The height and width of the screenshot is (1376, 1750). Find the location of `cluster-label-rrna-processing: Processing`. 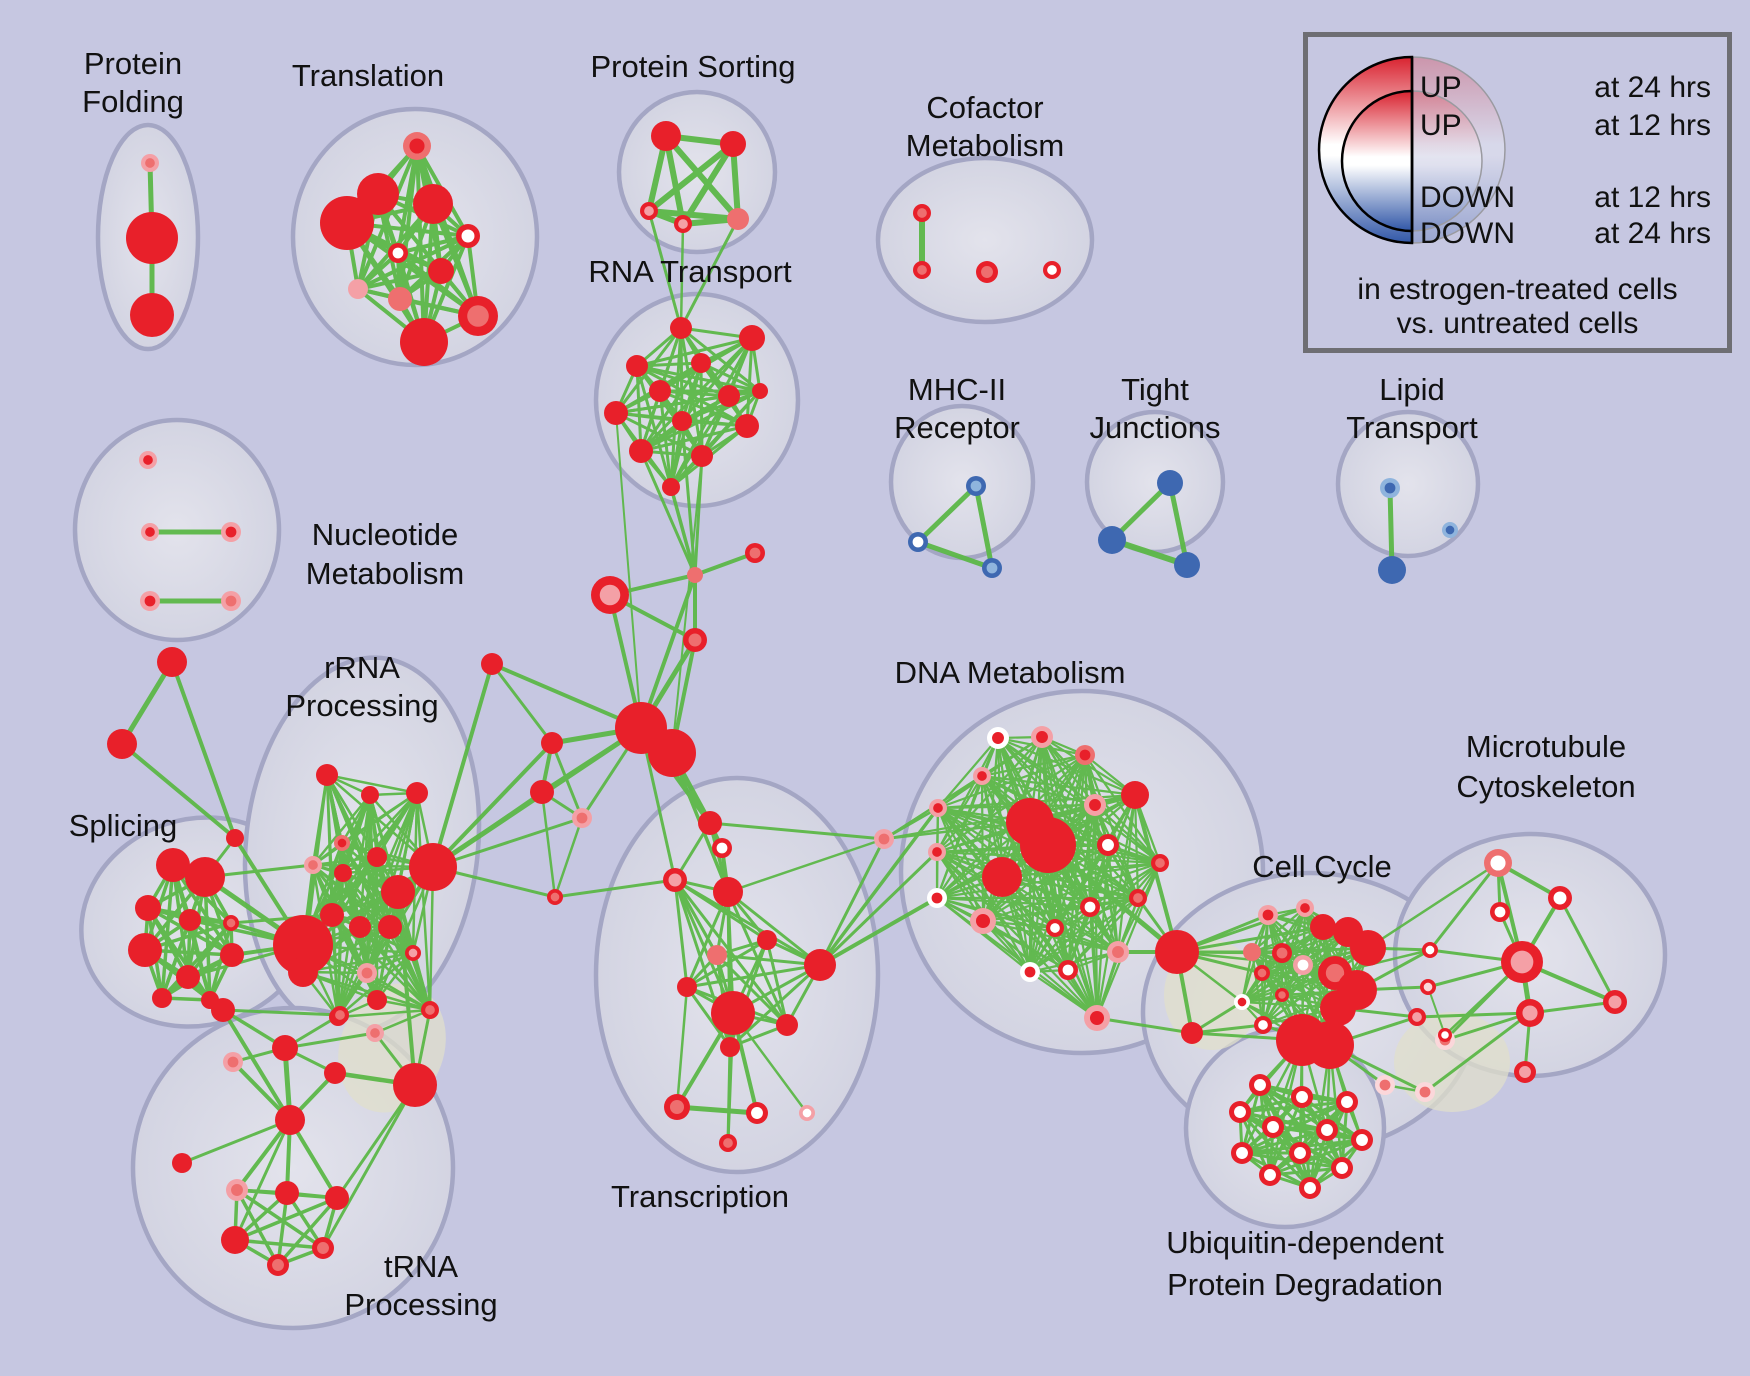

cluster-label-rrna-processing: Processing is located at coordinates (361, 705).